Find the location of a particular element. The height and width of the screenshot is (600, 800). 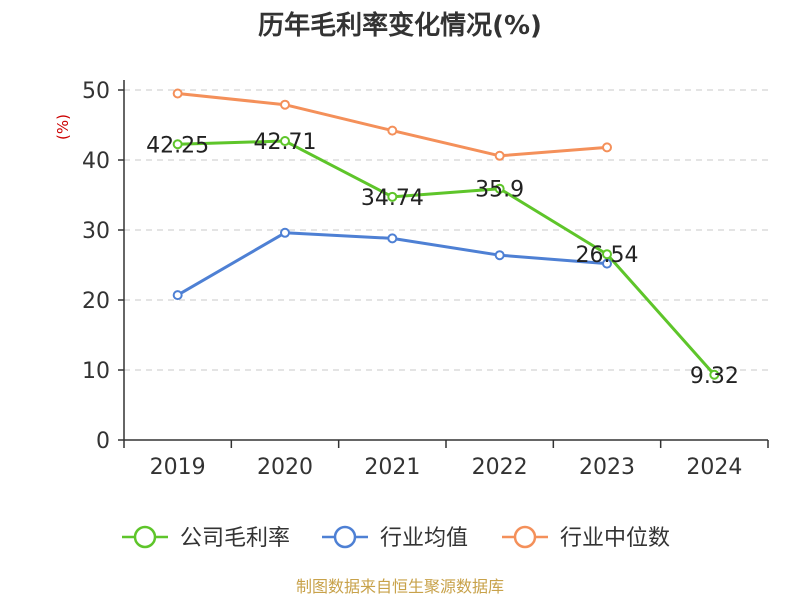

data-label: 42.71 is located at coordinates (285, 142).